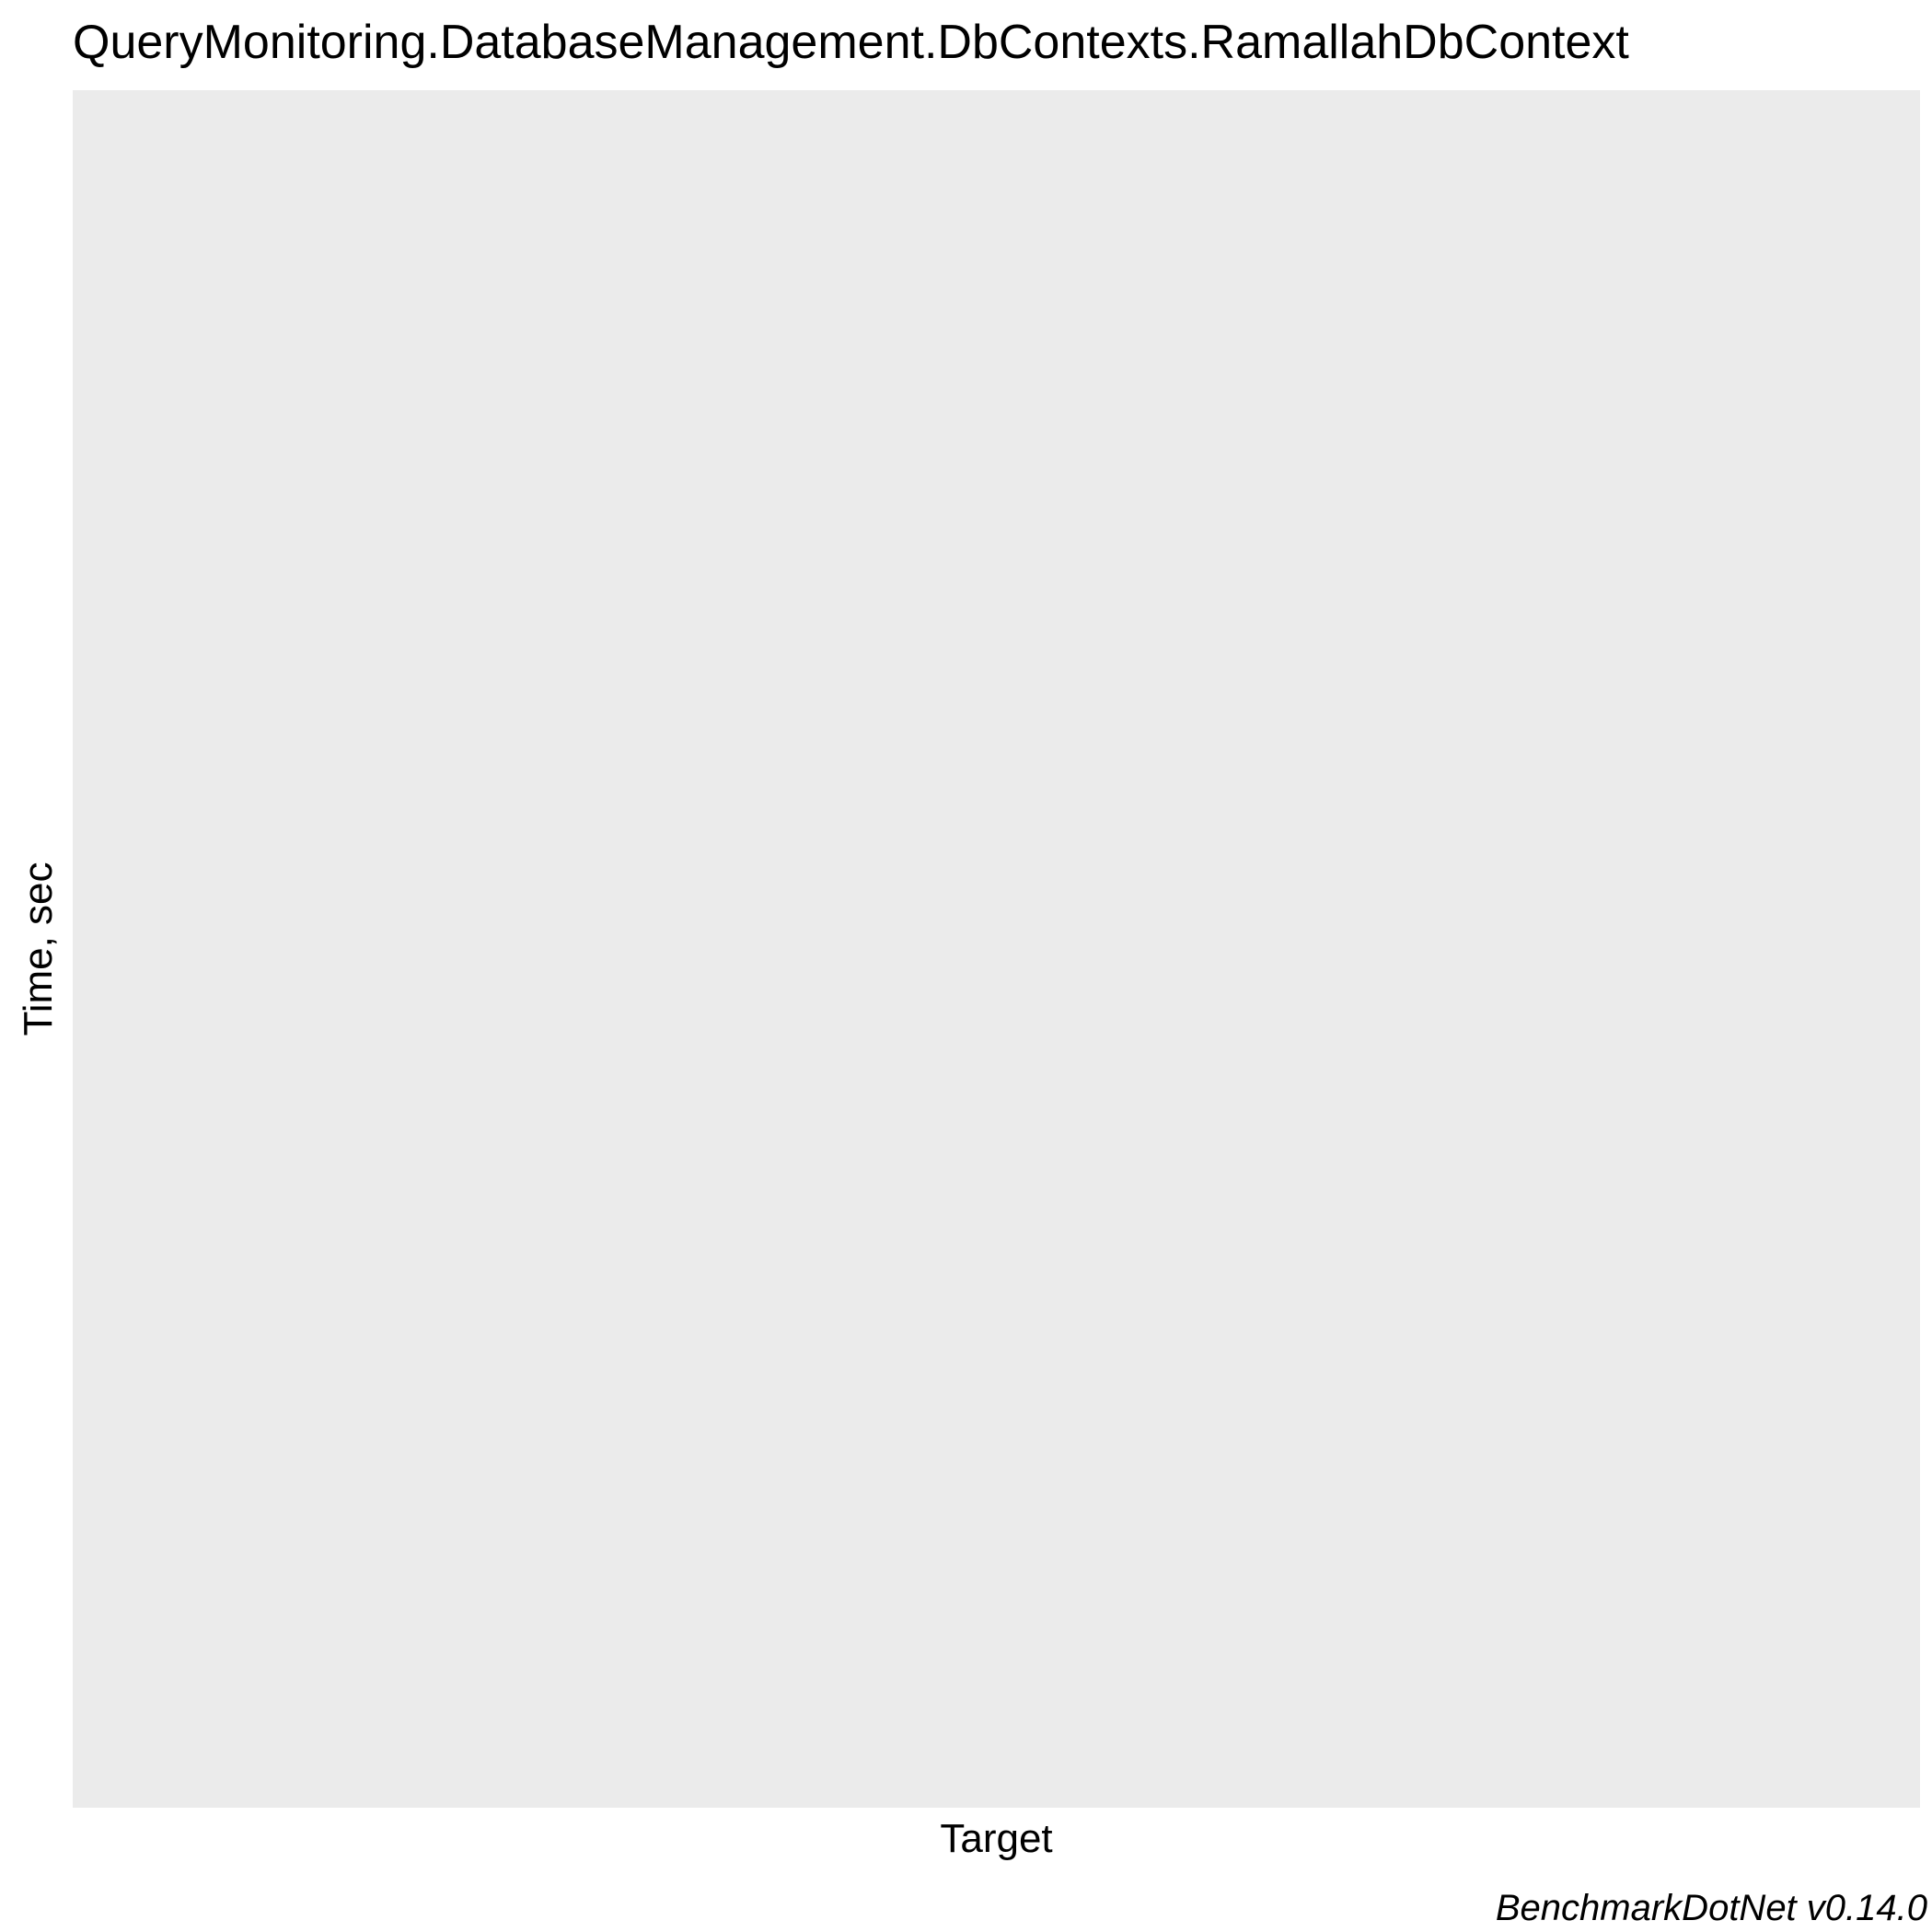 The width and height of the screenshot is (1932, 1932). What do you see at coordinates (38, 949) in the screenshot?
I see `y-axis-label: Time, sec` at bounding box center [38, 949].